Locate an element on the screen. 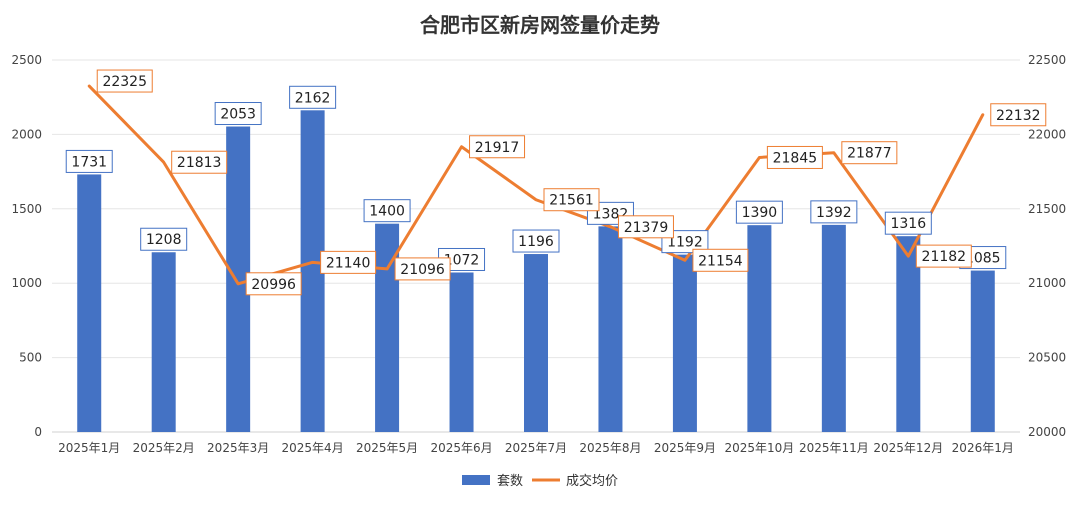  x-tick-label: 2025年6月 is located at coordinates (461, 448).